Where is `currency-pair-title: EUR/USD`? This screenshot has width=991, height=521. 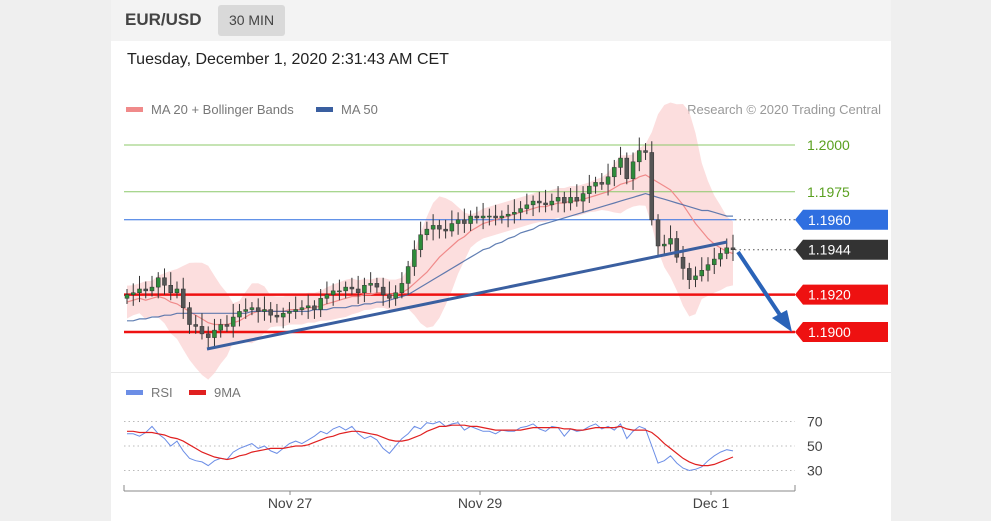
currency-pair-title: EUR/USD is located at coordinates (163, 19).